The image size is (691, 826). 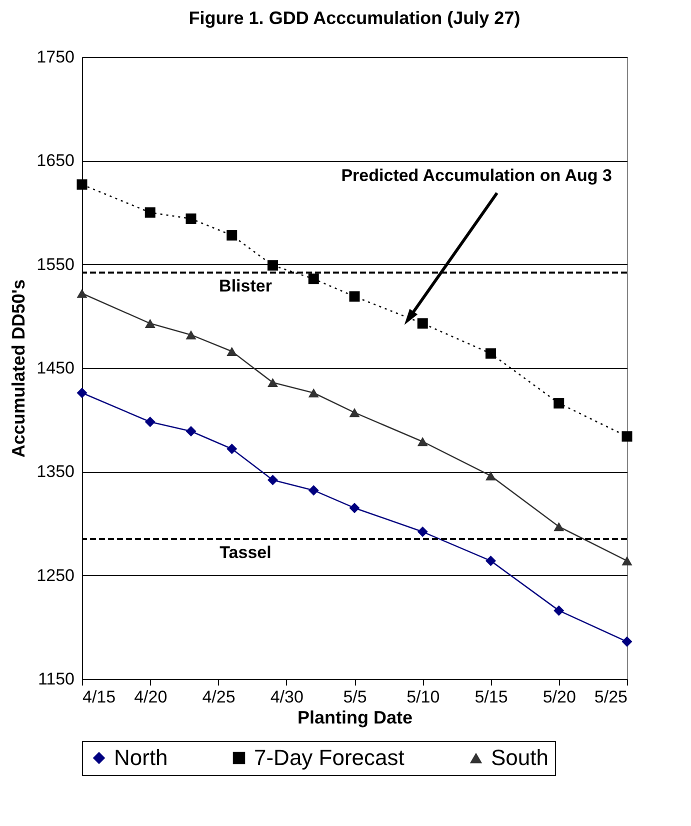 I want to click on y-tick-label: 1150, so click(x=56, y=679).